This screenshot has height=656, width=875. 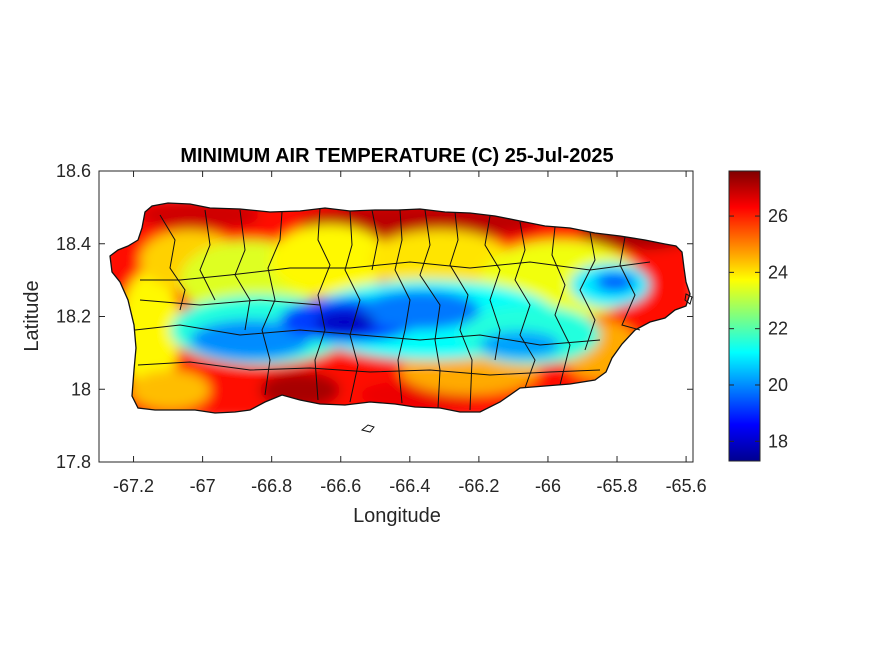 What do you see at coordinates (340, 486) in the screenshot?
I see `x-tick-label: -66.6` at bounding box center [340, 486].